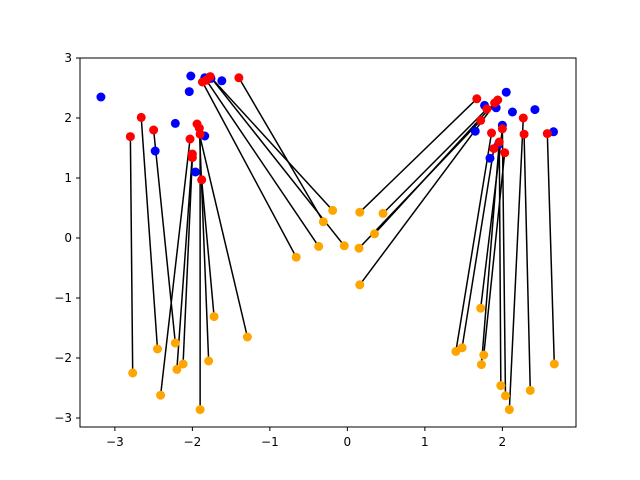  Describe the element at coordinates (63, 298) in the screenshot. I see `y-tick-label: −1` at that location.